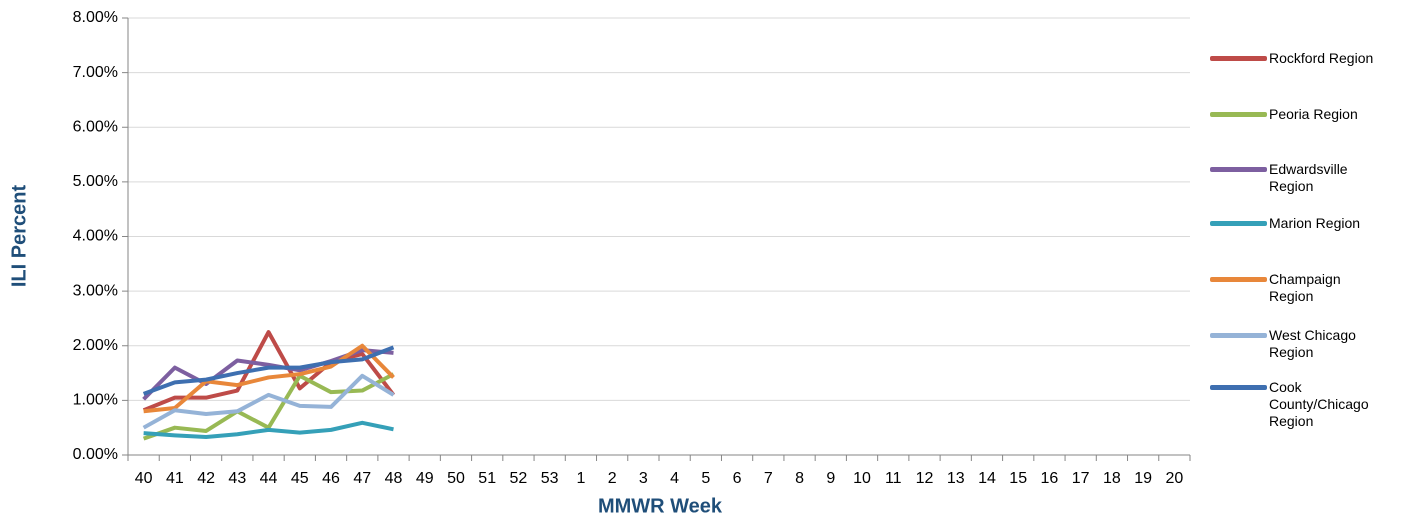  What do you see at coordinates (830, 478) in the screenshot?
I see `x-tick-label: 9` at bounding box center [830, 478].